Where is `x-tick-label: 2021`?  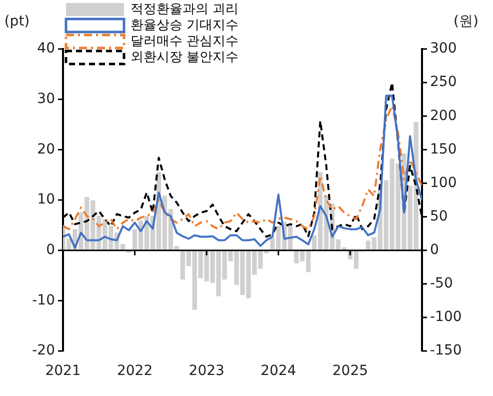
x-tick-label: 2021 is located at coordinates (63, 371).